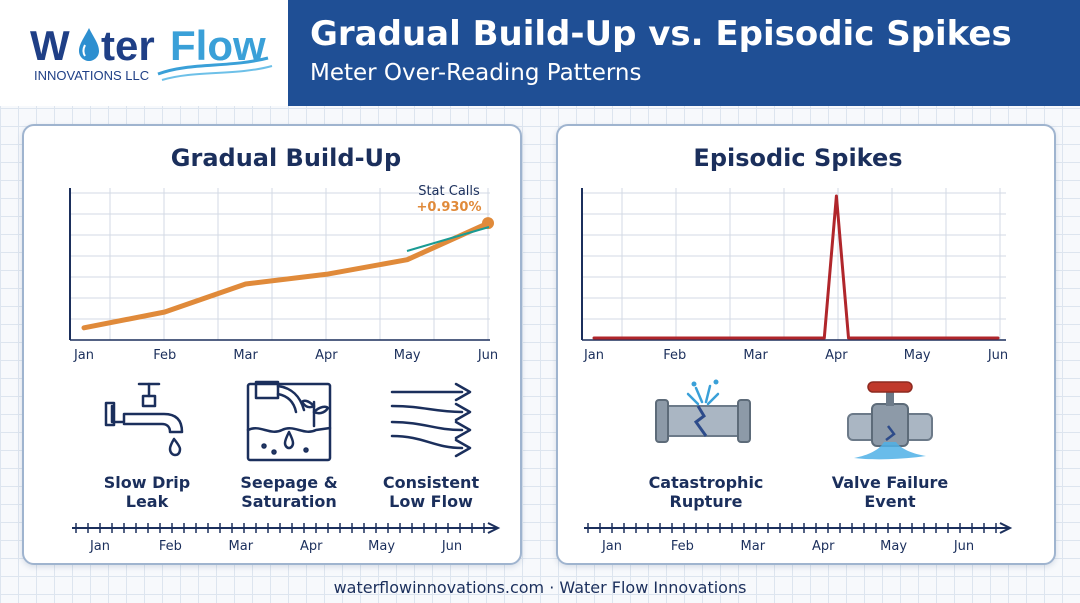  I want to click on icon-label-2-line1: Valve Failure, so click(890, 482).